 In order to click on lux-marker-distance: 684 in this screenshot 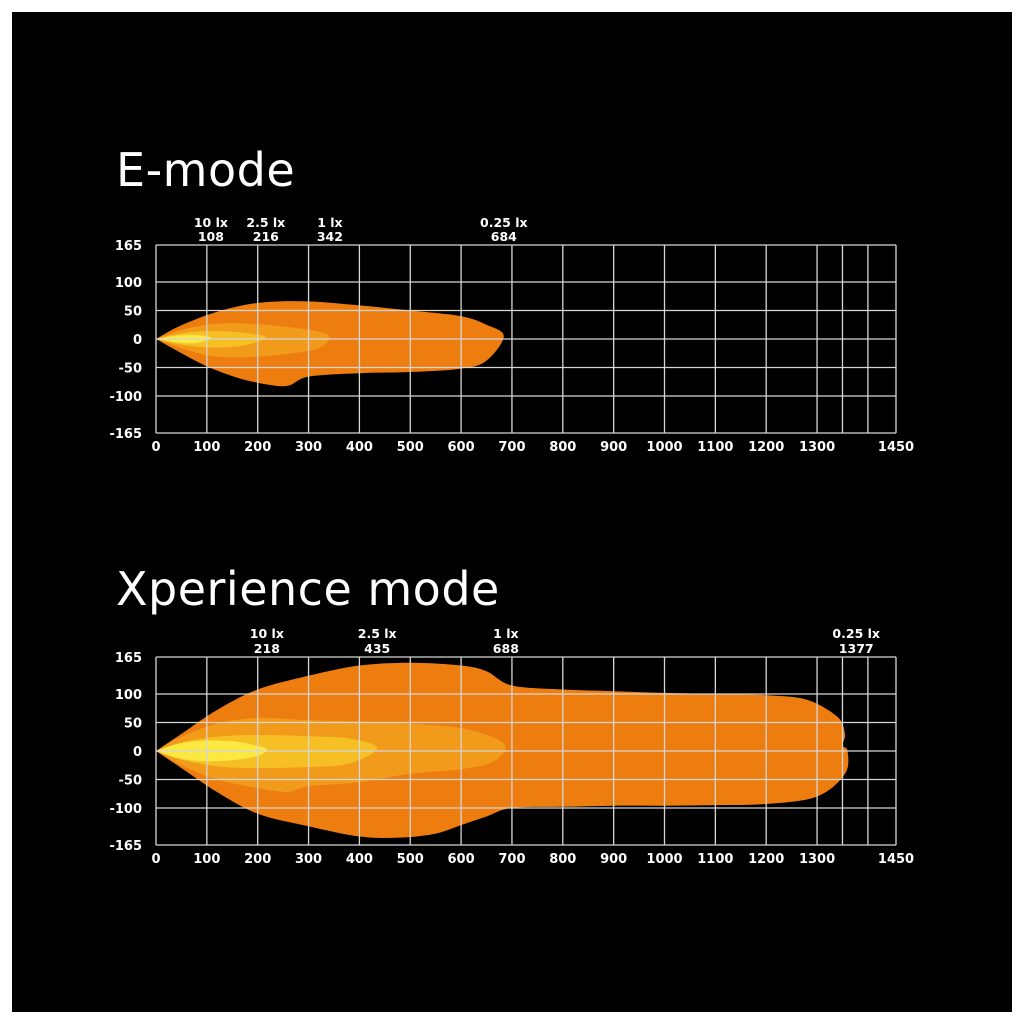, I will do `click(504, 236)`.